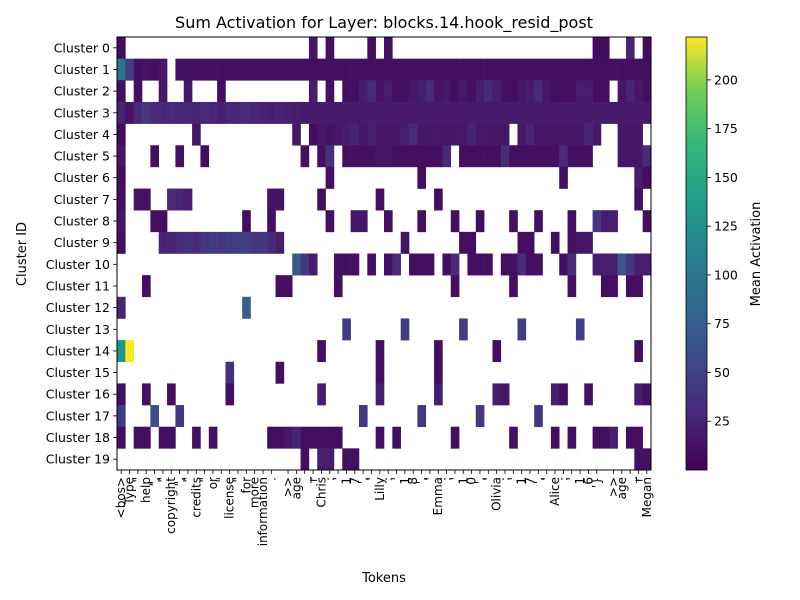  What do you see at coordinates (82, 112) in the screenshot?
I see `y-tick-label: Cluster 3` at bounding box center [82, 112].